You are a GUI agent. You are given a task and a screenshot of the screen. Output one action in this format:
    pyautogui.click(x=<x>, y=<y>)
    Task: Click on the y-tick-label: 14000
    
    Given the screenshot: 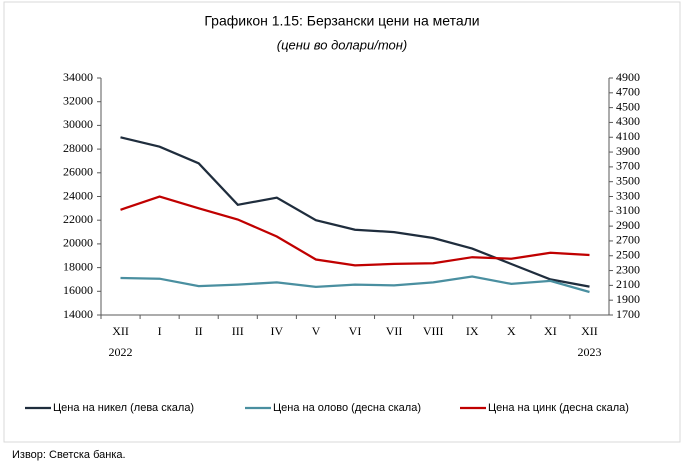 What is the action you would take?
    pyautogui.click(x=78, y=314)
    